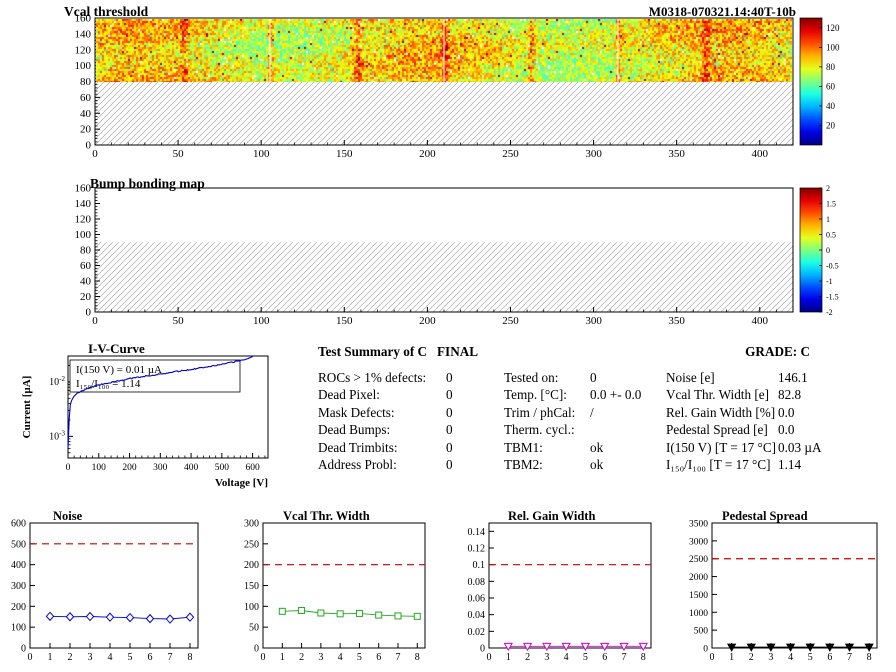 This screenshot has width=896, height=672. Describe the element at coordinates (828, 188) in the screenshot. I see `svg-text: 2` at that location.